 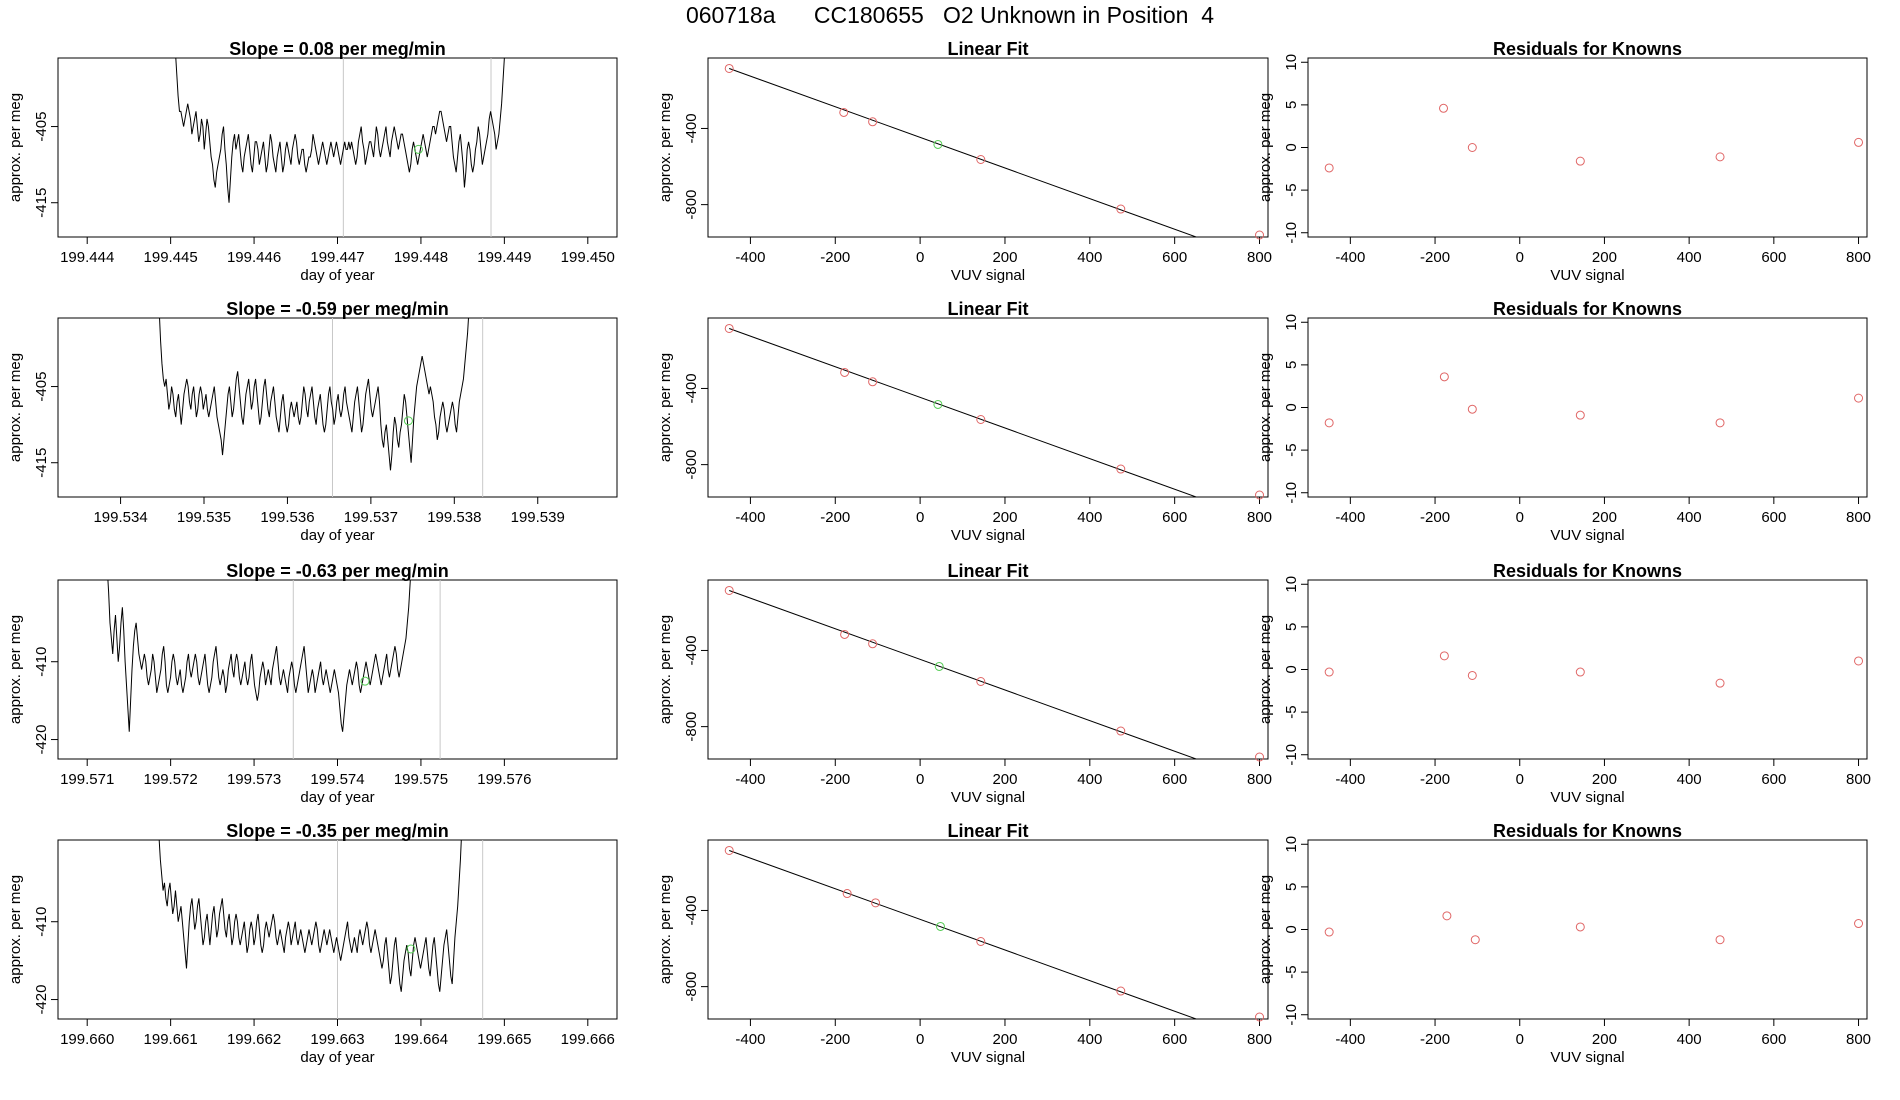 I want to click on linear-fit-3-ytick-label: -400, so click(x=691, y=910).